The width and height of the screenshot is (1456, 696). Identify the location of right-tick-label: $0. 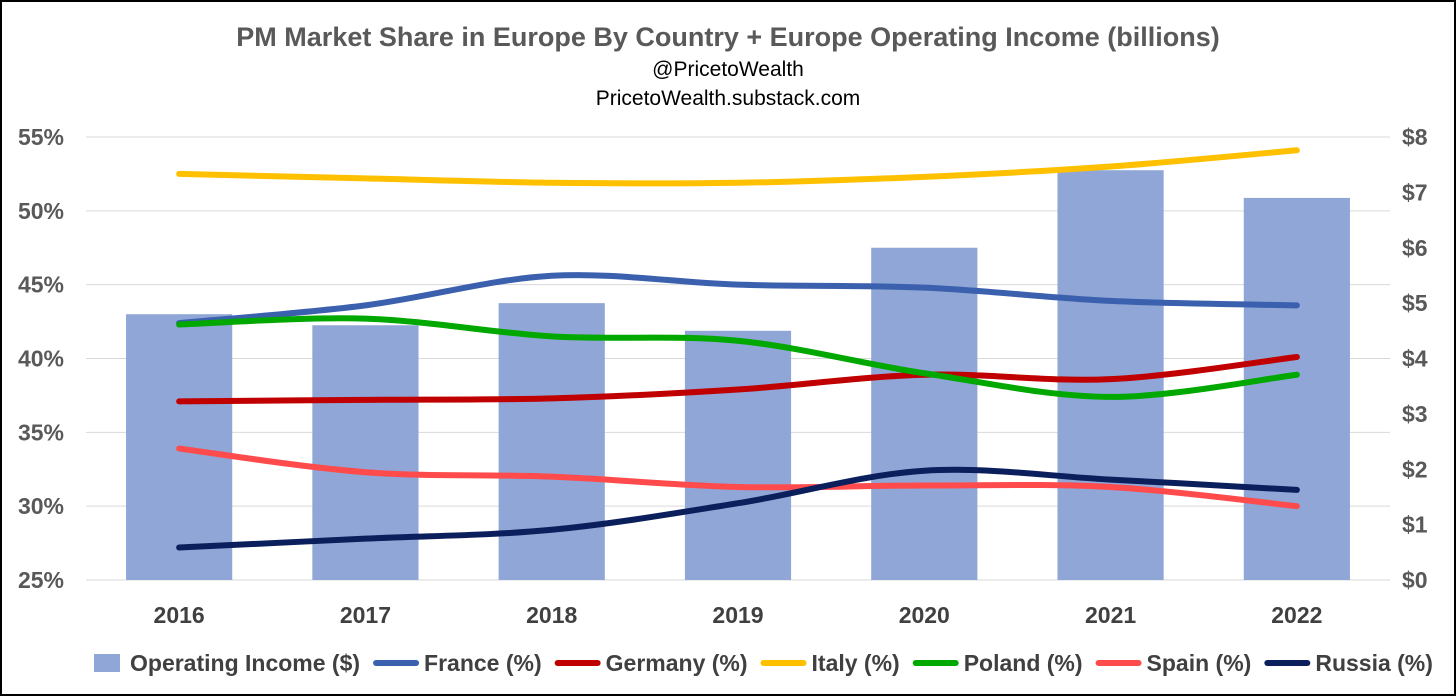
(1415, 580).